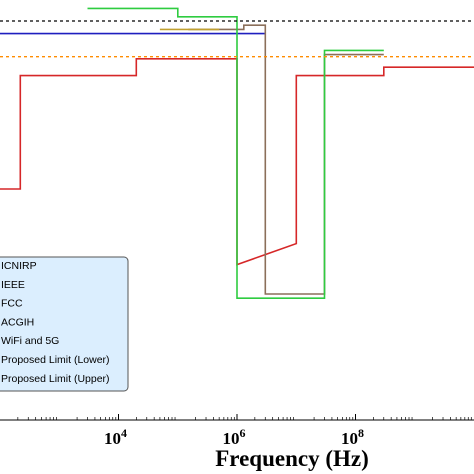 The image size is (474, 474). Describe the element at coordinates (12, 304) in the screenshot. I see `legend-entry-2: FCC` at that location.